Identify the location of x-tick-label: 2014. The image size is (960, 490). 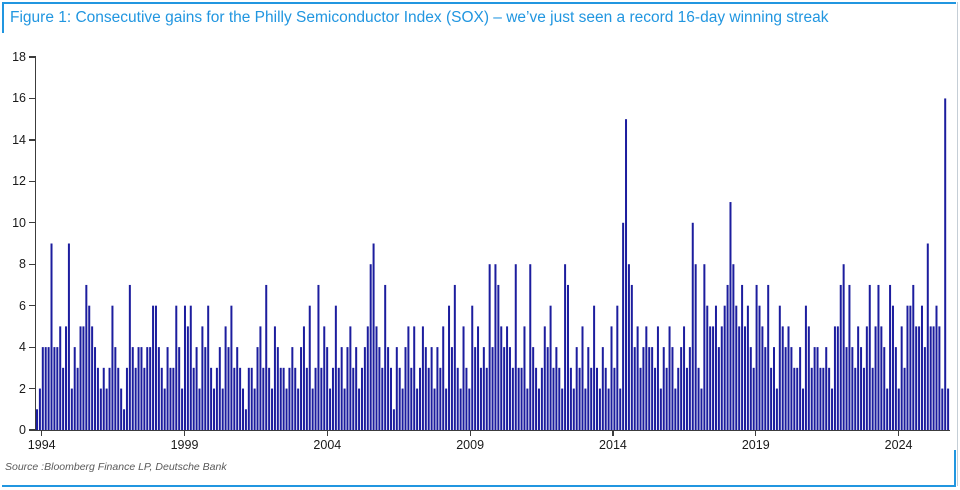
(613, 445).